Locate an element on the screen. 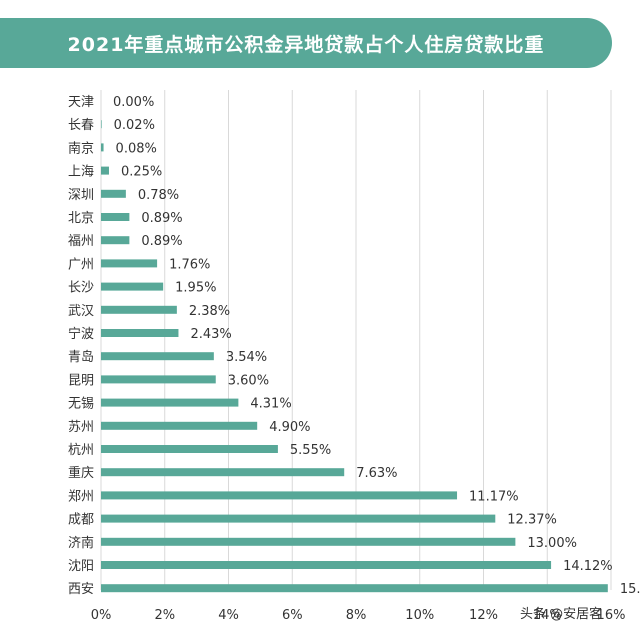 Image resolution: width=640 pixels, height=638 pixels. x-tick-label: 6% is located at coordinates (292, 615).